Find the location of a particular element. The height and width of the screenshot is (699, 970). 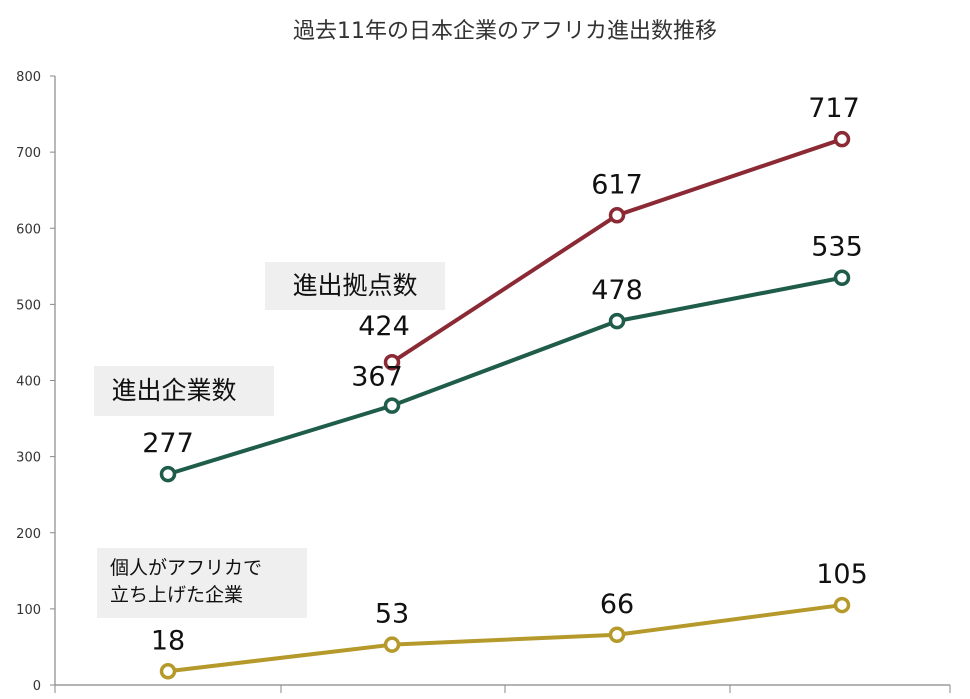

data-label: 478 is located at coordinates (617, 290).